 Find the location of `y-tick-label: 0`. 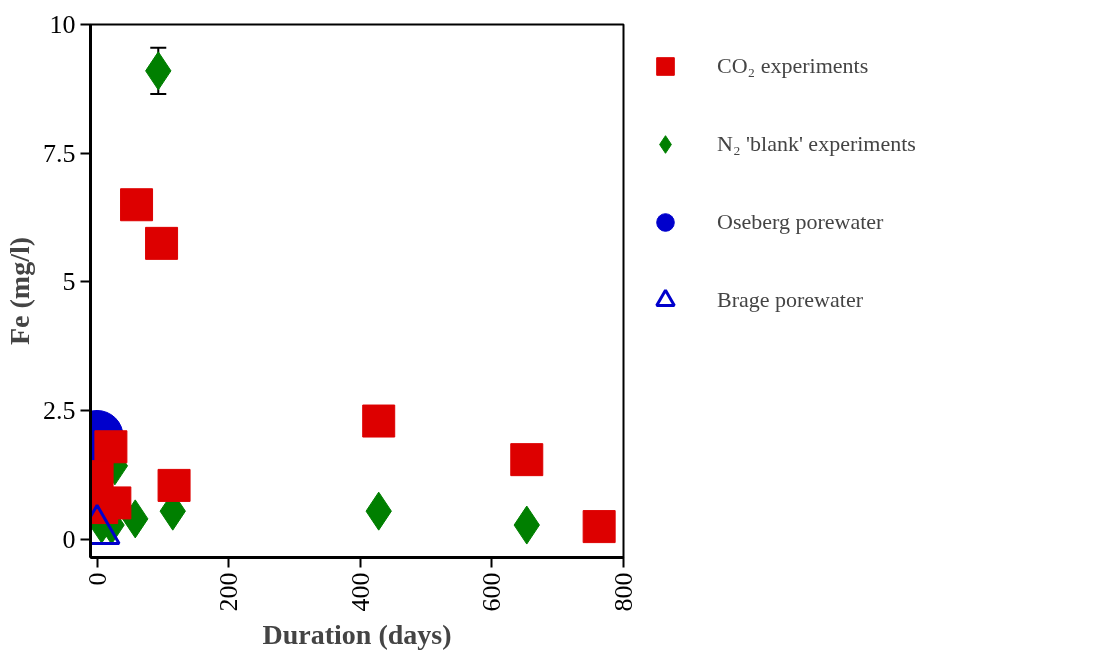

y-tick-label: 0 is located at coordinates (69, 539).